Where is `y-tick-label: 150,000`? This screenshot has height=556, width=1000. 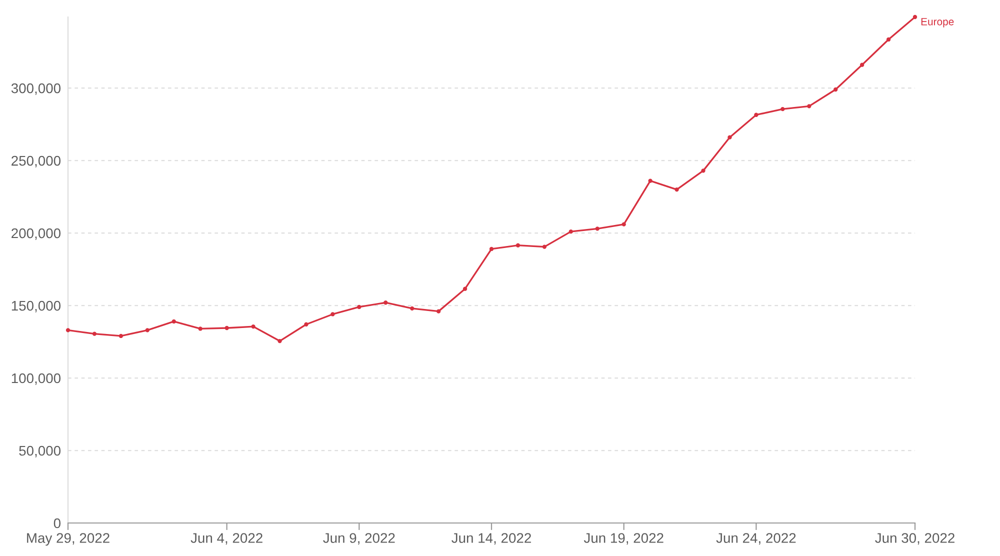 y-tick-label: 150,000 is located at coordinates (36, 306).